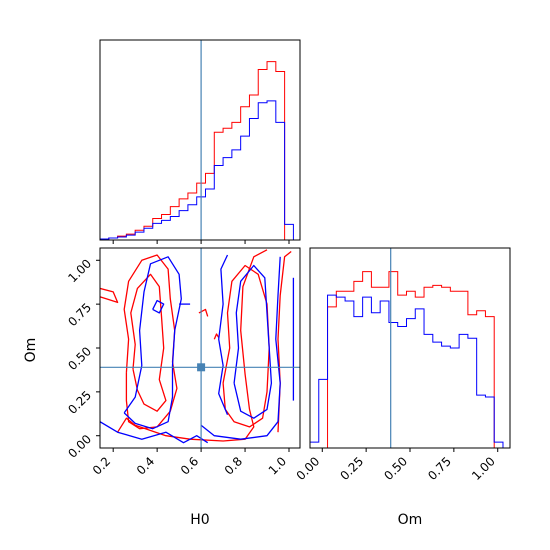  I want to click on x-tick-label-h0-2: 0.6, so click(189, 465).